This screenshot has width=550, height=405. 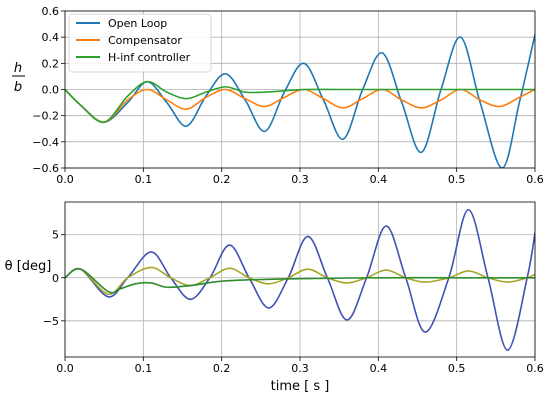 What do you see at coordinates (45, 142) in the screenshot?
I see `y-tick-label: −0.4` at bounding box center [45, 142].